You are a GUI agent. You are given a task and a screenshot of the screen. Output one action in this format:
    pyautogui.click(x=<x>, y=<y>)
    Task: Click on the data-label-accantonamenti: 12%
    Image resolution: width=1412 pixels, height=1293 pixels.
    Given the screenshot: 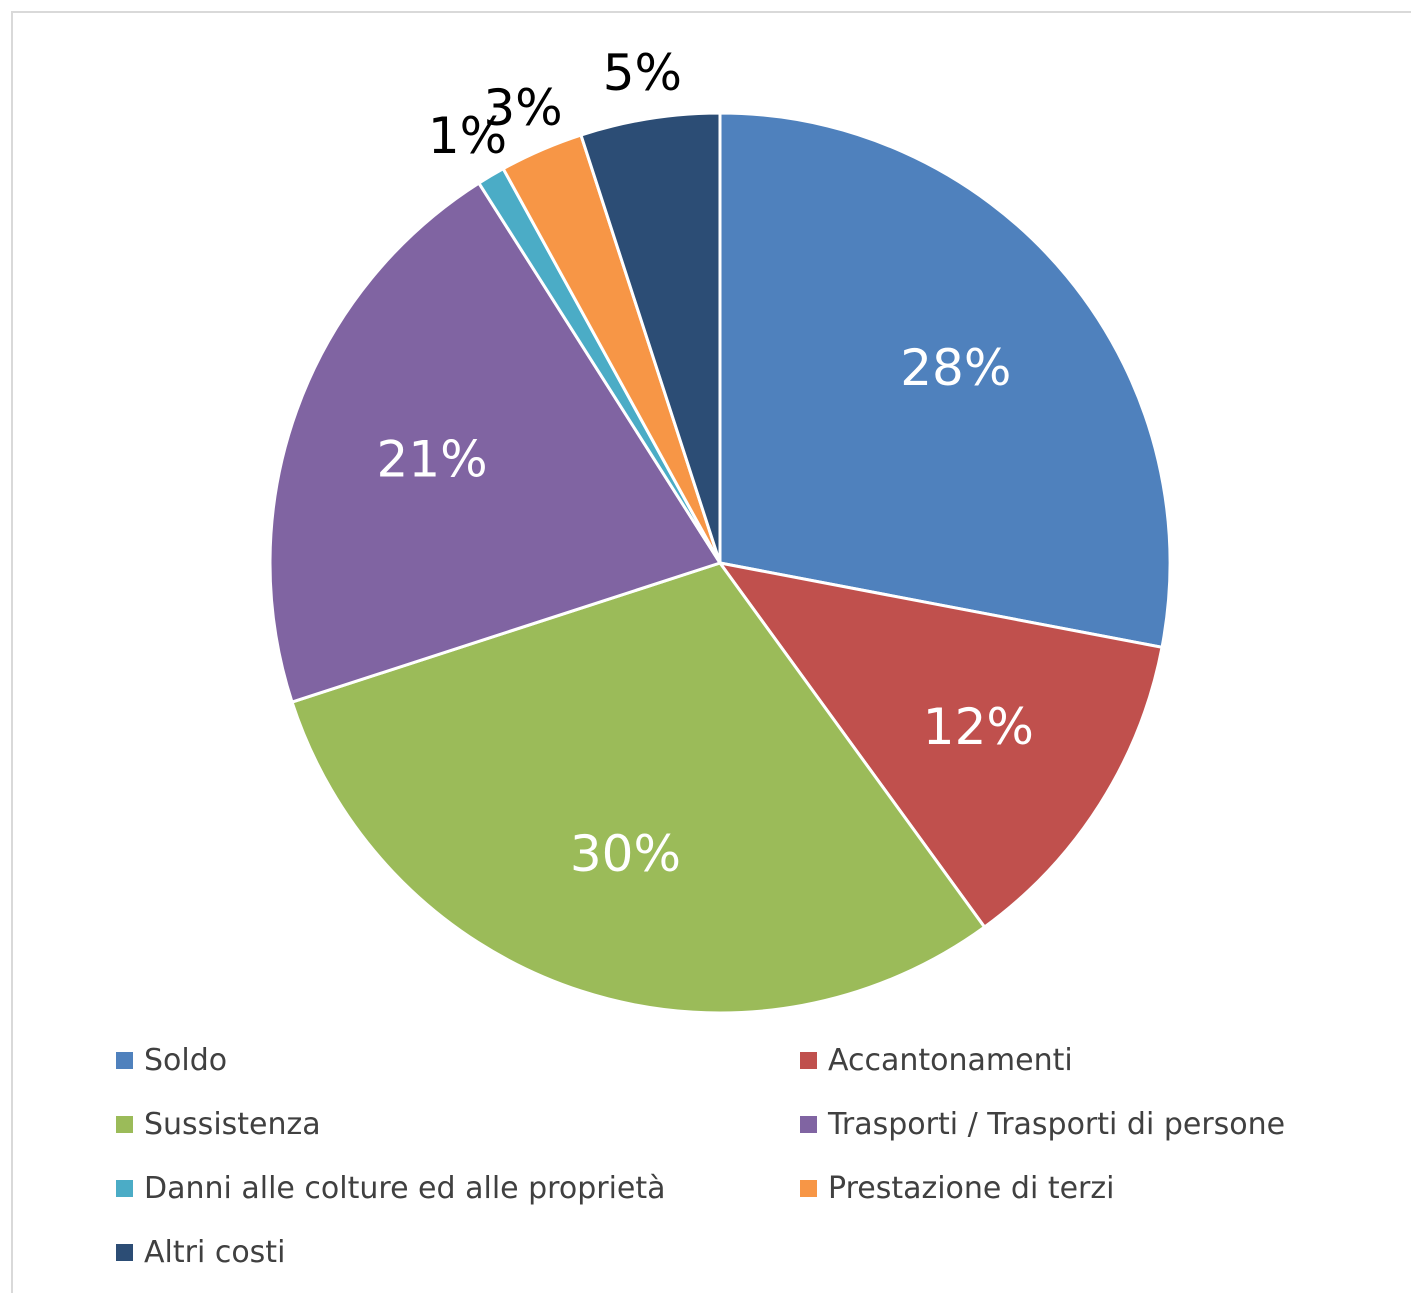 What is the action you would take?
    pyautogui.click(x=978, y=727)
    